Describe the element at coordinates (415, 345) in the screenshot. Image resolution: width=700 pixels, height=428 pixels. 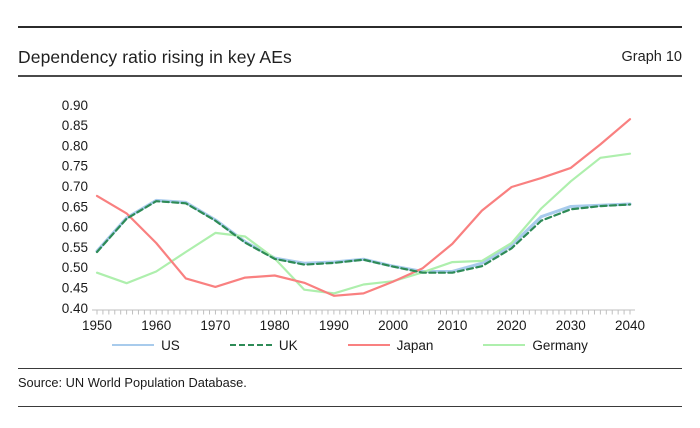
I see `legend-label-japan: Japan` at that location.